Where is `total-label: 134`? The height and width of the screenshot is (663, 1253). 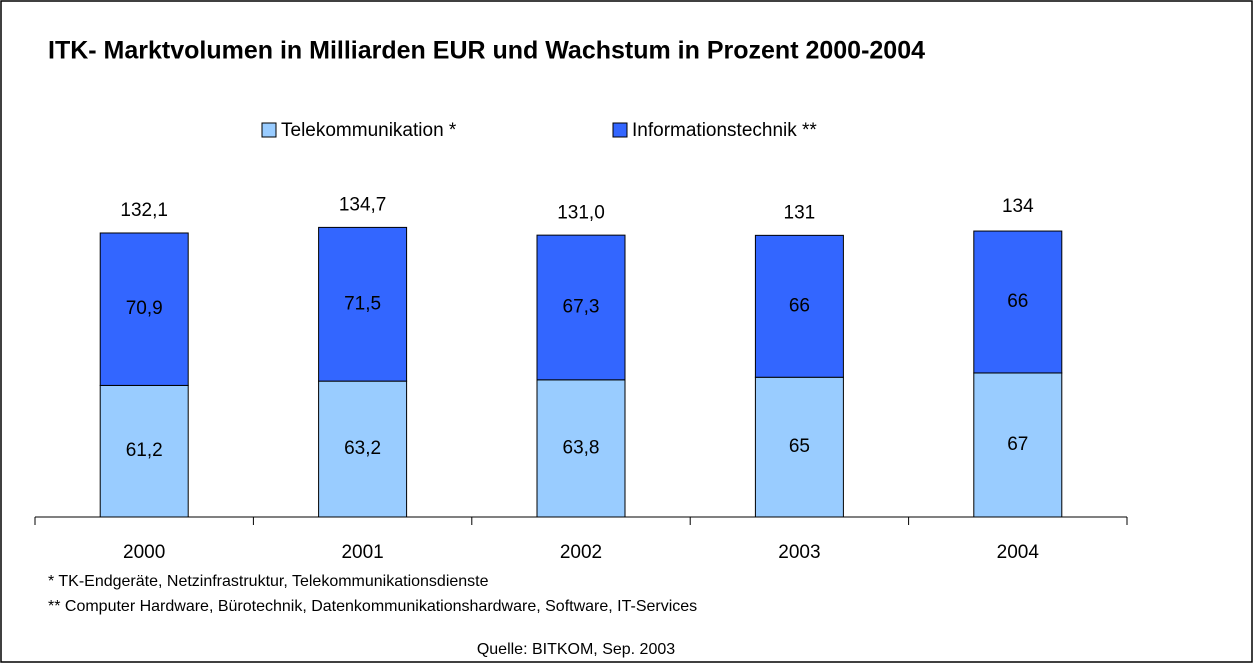
total-label: 134 is located at coordinates (1018, 206).